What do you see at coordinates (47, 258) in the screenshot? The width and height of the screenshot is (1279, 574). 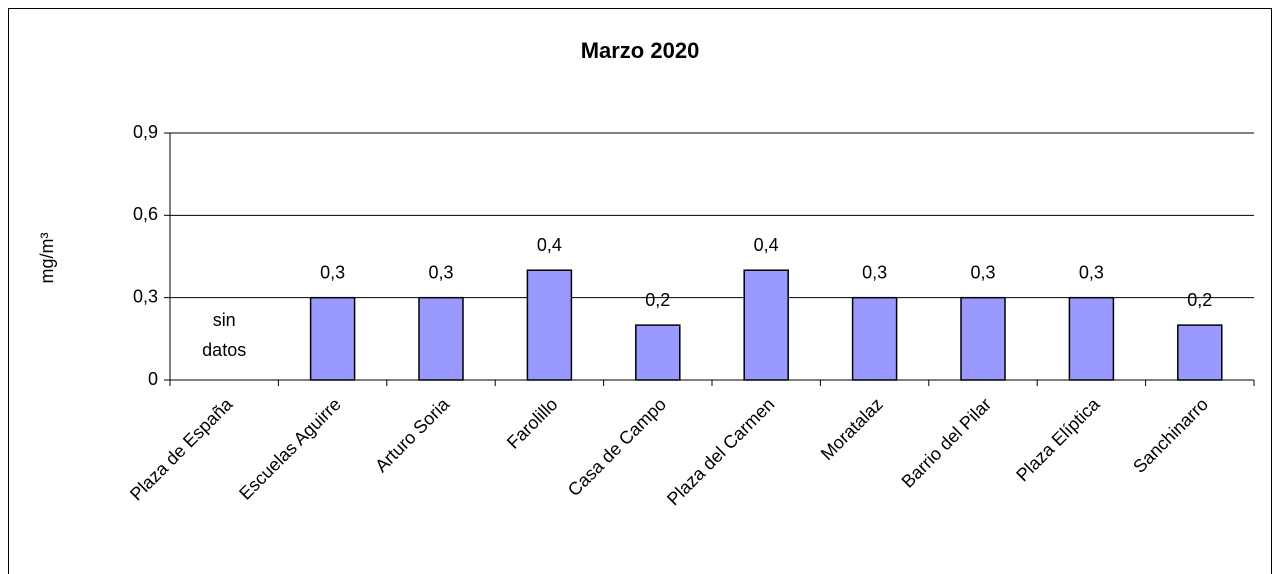 I see `y-axis-label: mg/m³` at bounding box center [47, 258].